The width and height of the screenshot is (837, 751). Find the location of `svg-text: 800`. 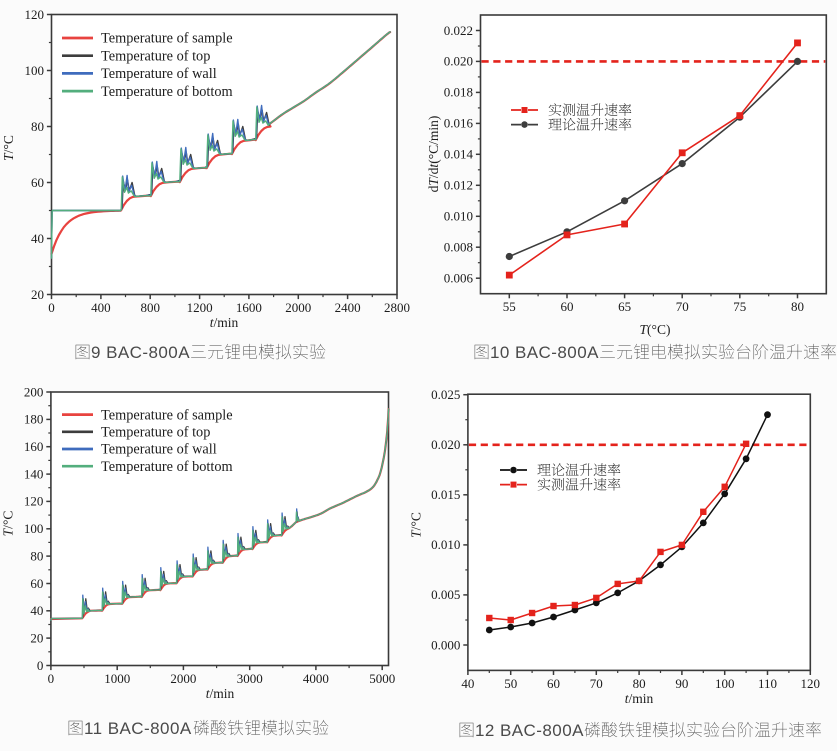

svg-text: 800 is located at coordinates (150, 307).